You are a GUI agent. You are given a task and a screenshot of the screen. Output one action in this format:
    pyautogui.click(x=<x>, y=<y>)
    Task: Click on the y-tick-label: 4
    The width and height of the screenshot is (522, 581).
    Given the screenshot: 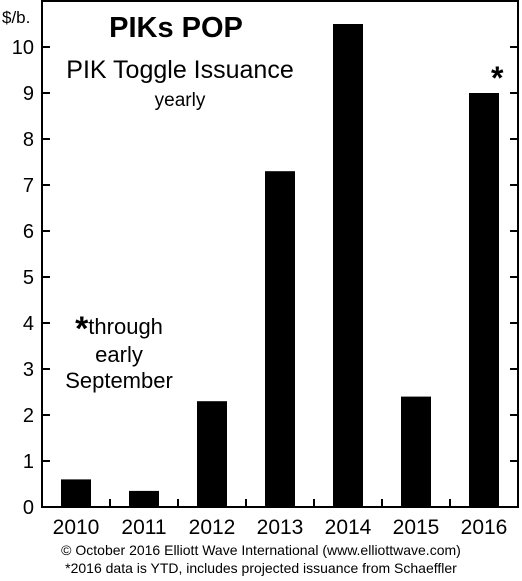 What is the action you would take?
    pyautogui.click(x=28, y=324)
    